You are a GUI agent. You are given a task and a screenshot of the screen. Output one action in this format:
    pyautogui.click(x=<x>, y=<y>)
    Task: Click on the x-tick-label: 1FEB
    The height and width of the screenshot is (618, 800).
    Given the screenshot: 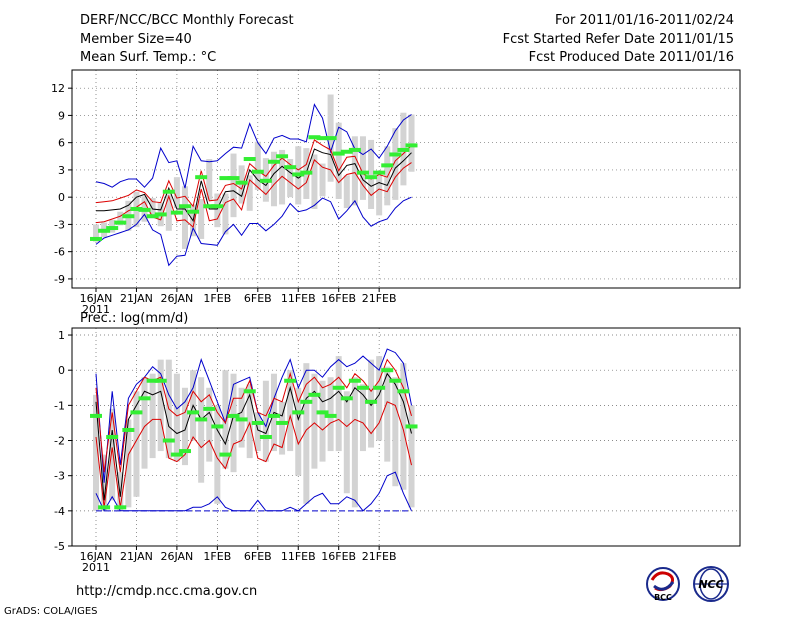 What is the action you would take?
    pyautogui.click(x=217, y=298)
    